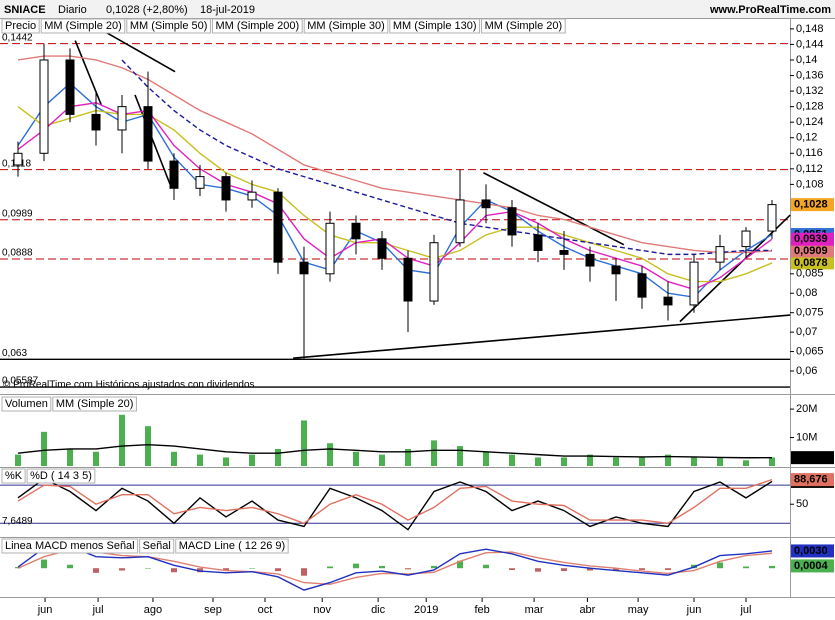  I want to click on legend-entry: MACD Line ( 12 26 9), so click(232, 546).